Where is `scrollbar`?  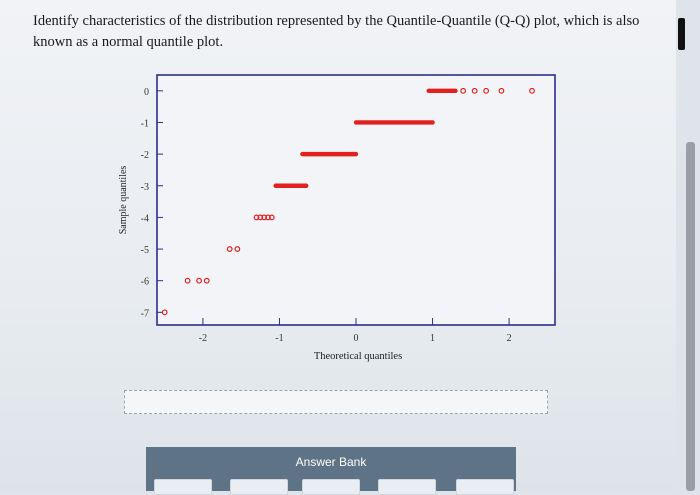 scrollbar is located at coordinates (690, 316).